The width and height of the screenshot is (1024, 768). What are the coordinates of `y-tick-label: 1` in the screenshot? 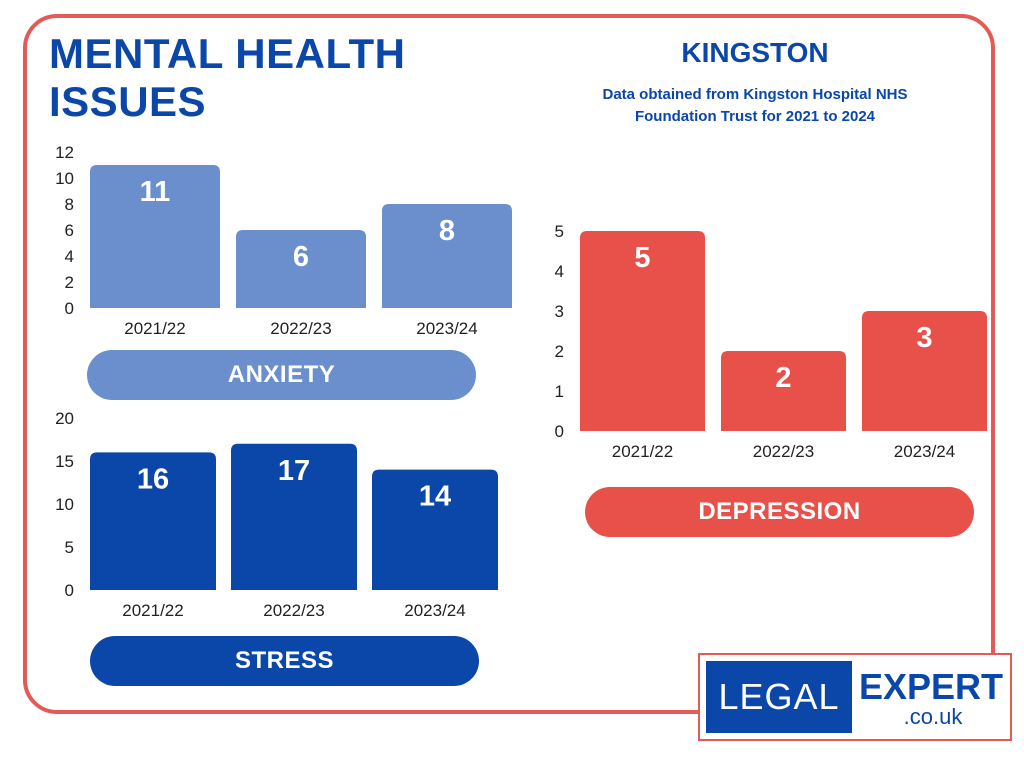 It's located at (559, 391).